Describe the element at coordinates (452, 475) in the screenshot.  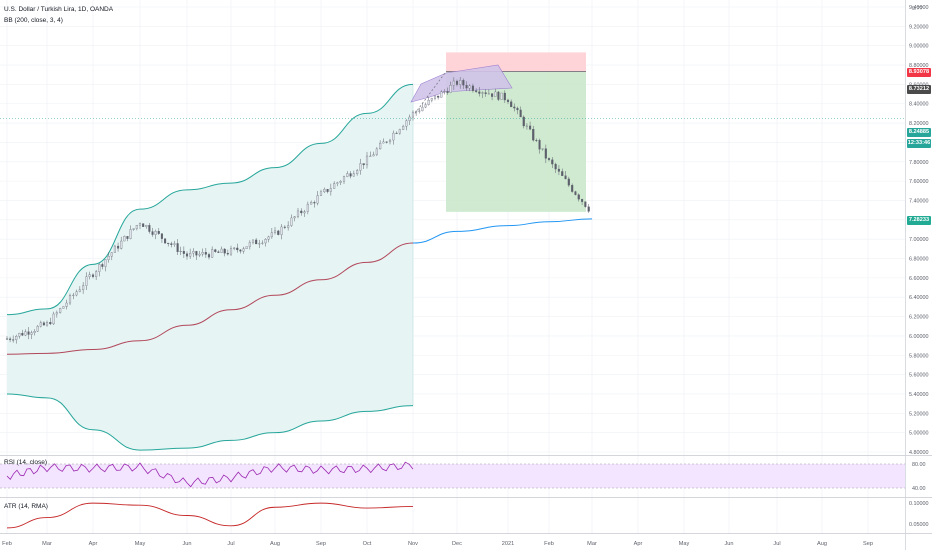
I see `rsi-pane` at that location.